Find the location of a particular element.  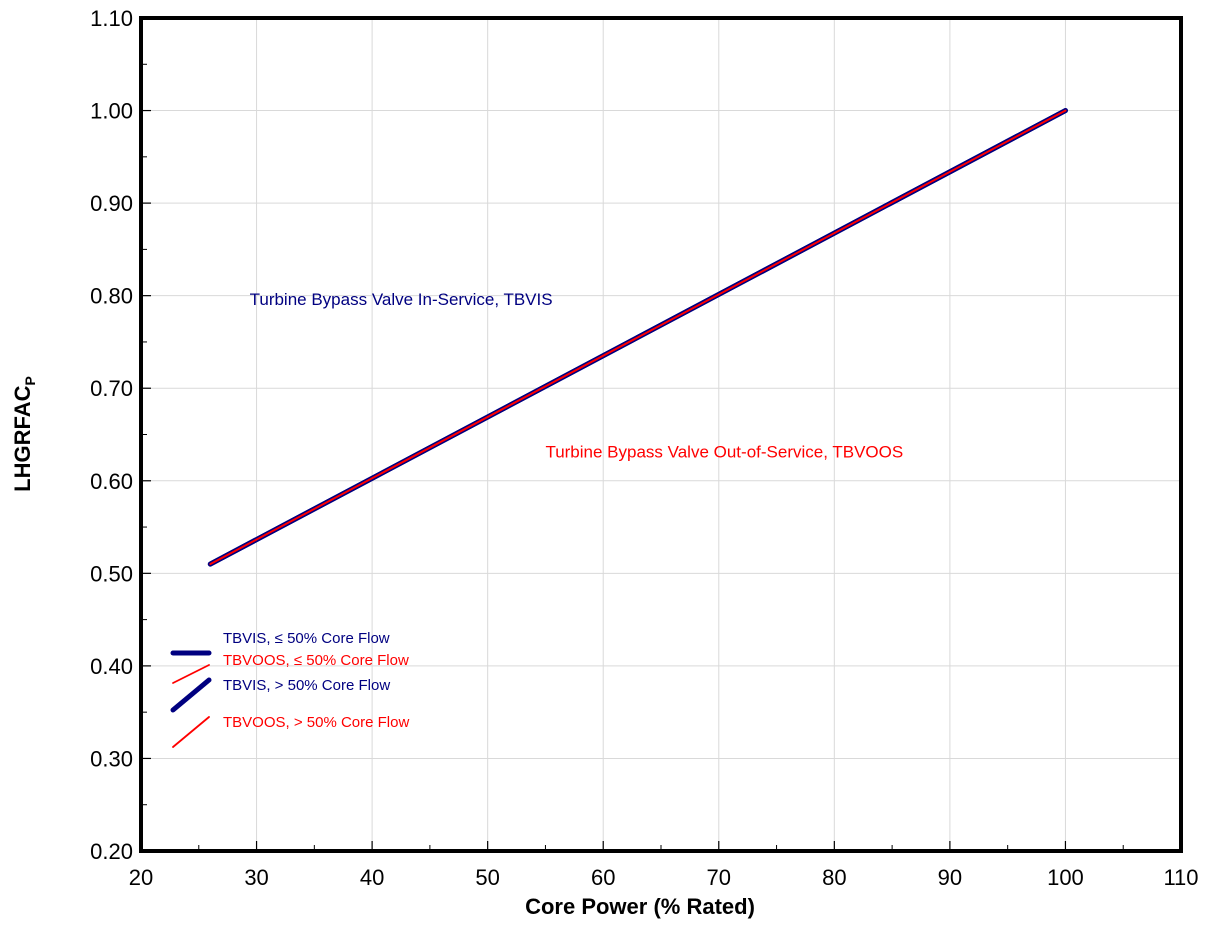

y-tick-label: 0.60 is located at coordinates (111, 481).